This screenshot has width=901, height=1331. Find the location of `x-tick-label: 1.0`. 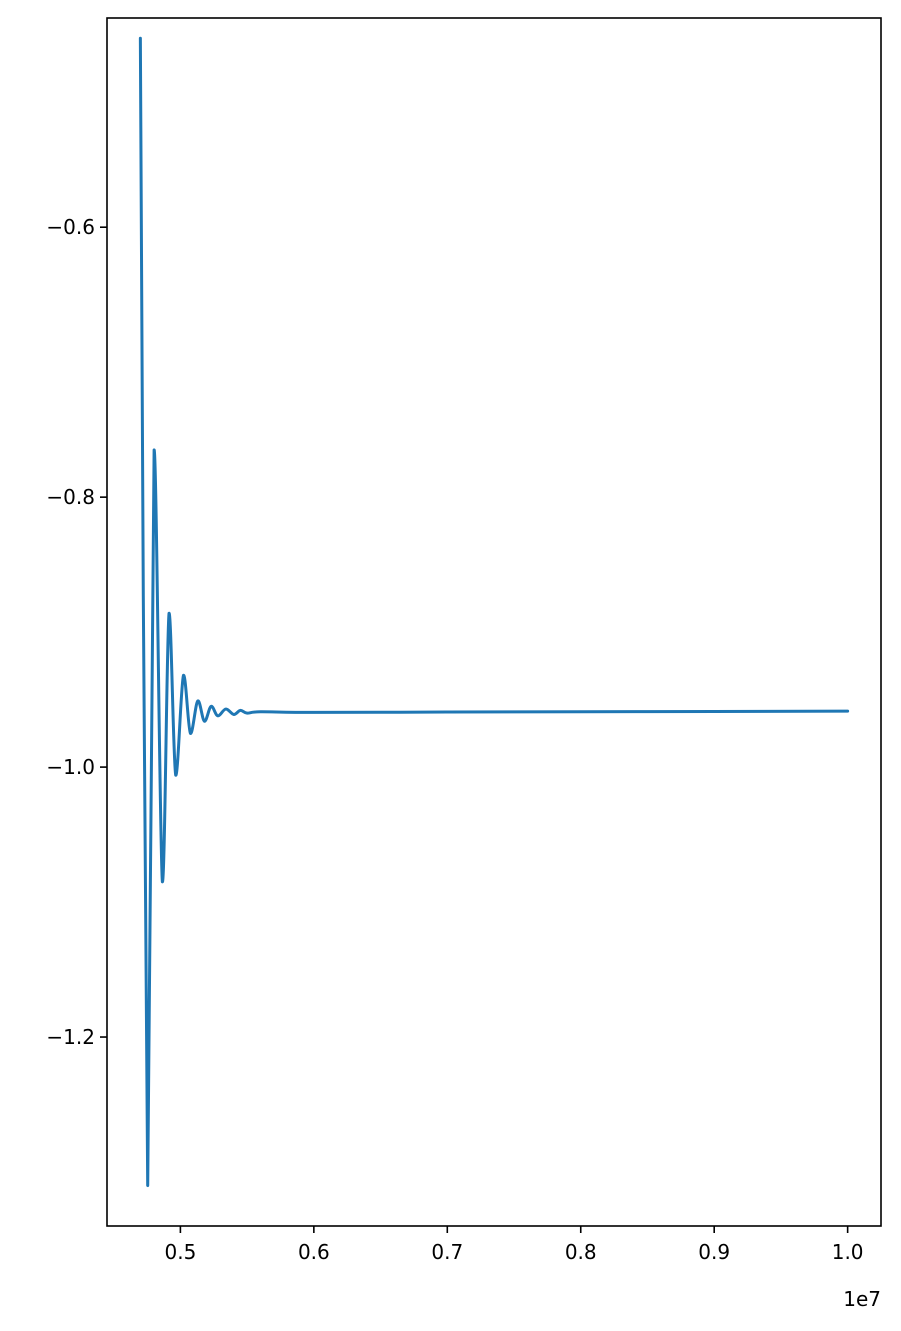

x-tick-label: 1.0 is located at coordinates (848, 1252).